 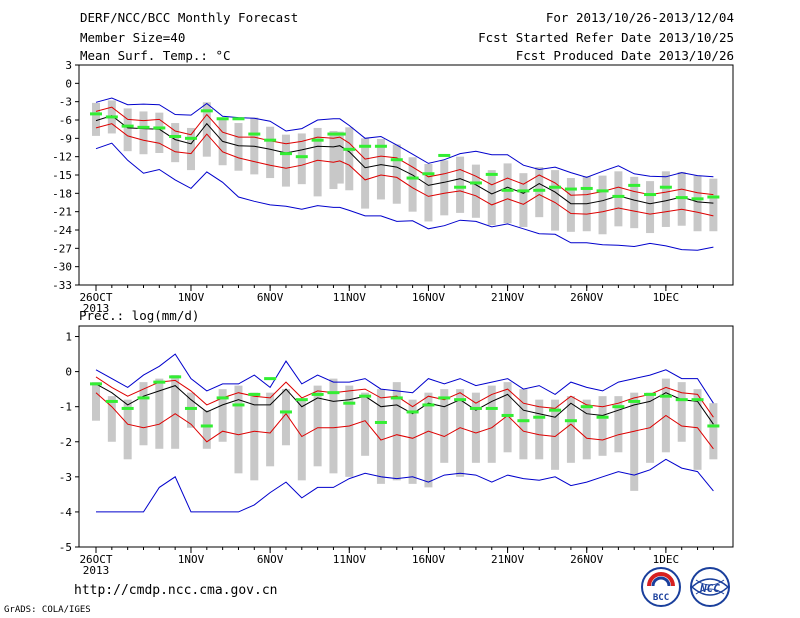 What do you see at coordinates (176, 590) in the screenshot?
I see `source-url: http://cmdp.ncc.cma.gov.cn` at bounding box center [176, 590].